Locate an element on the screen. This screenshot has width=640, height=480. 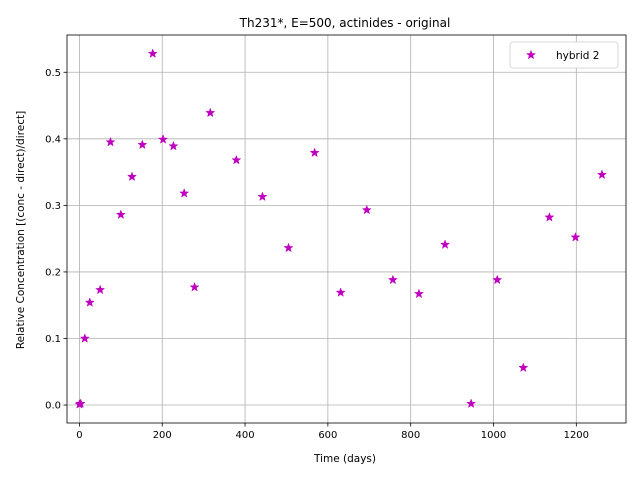
x-tick-label: 200 is located at coordinates (162, 435).